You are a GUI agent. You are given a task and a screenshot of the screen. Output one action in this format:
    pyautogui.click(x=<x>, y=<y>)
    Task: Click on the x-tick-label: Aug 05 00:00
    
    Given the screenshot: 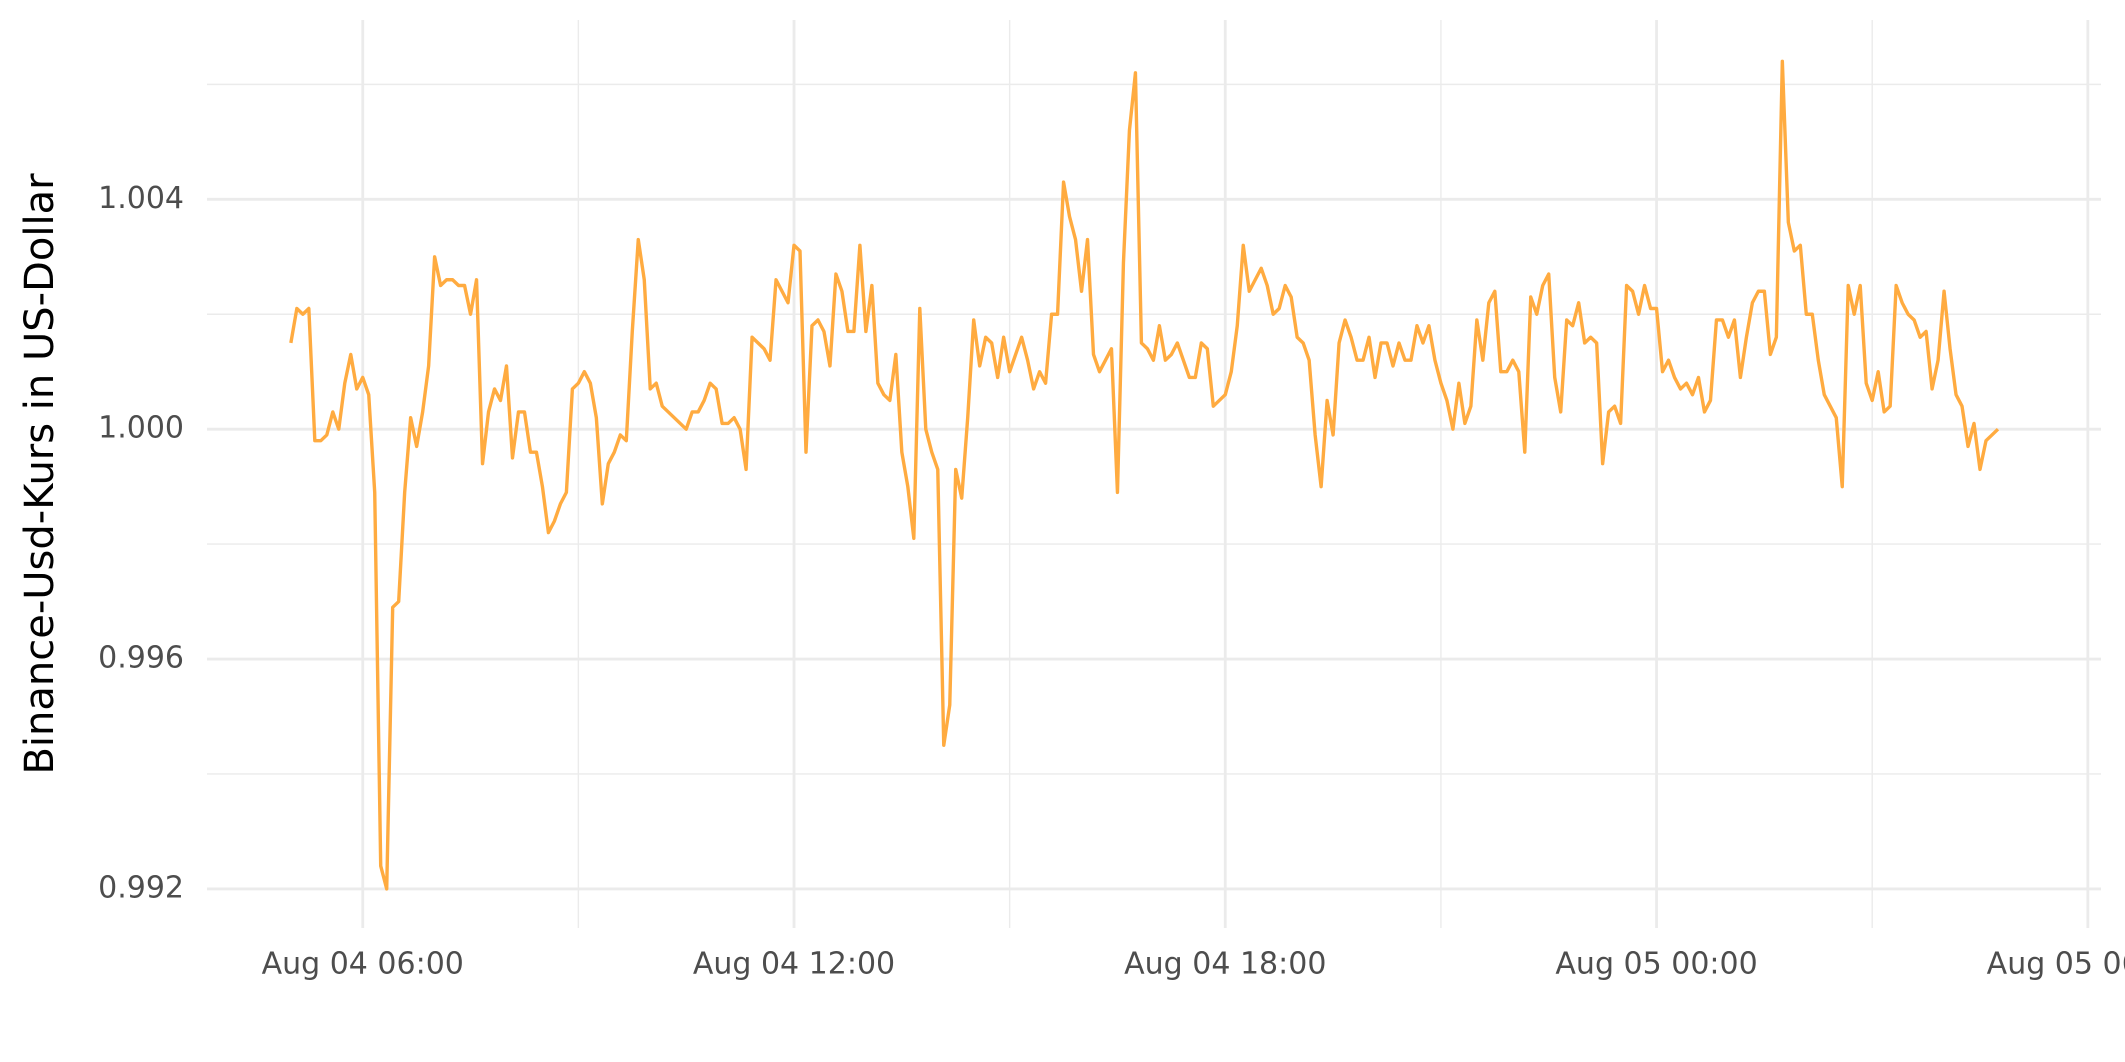 What is the action you would take?
    pyautogui.click(x=1656, y=964)
    